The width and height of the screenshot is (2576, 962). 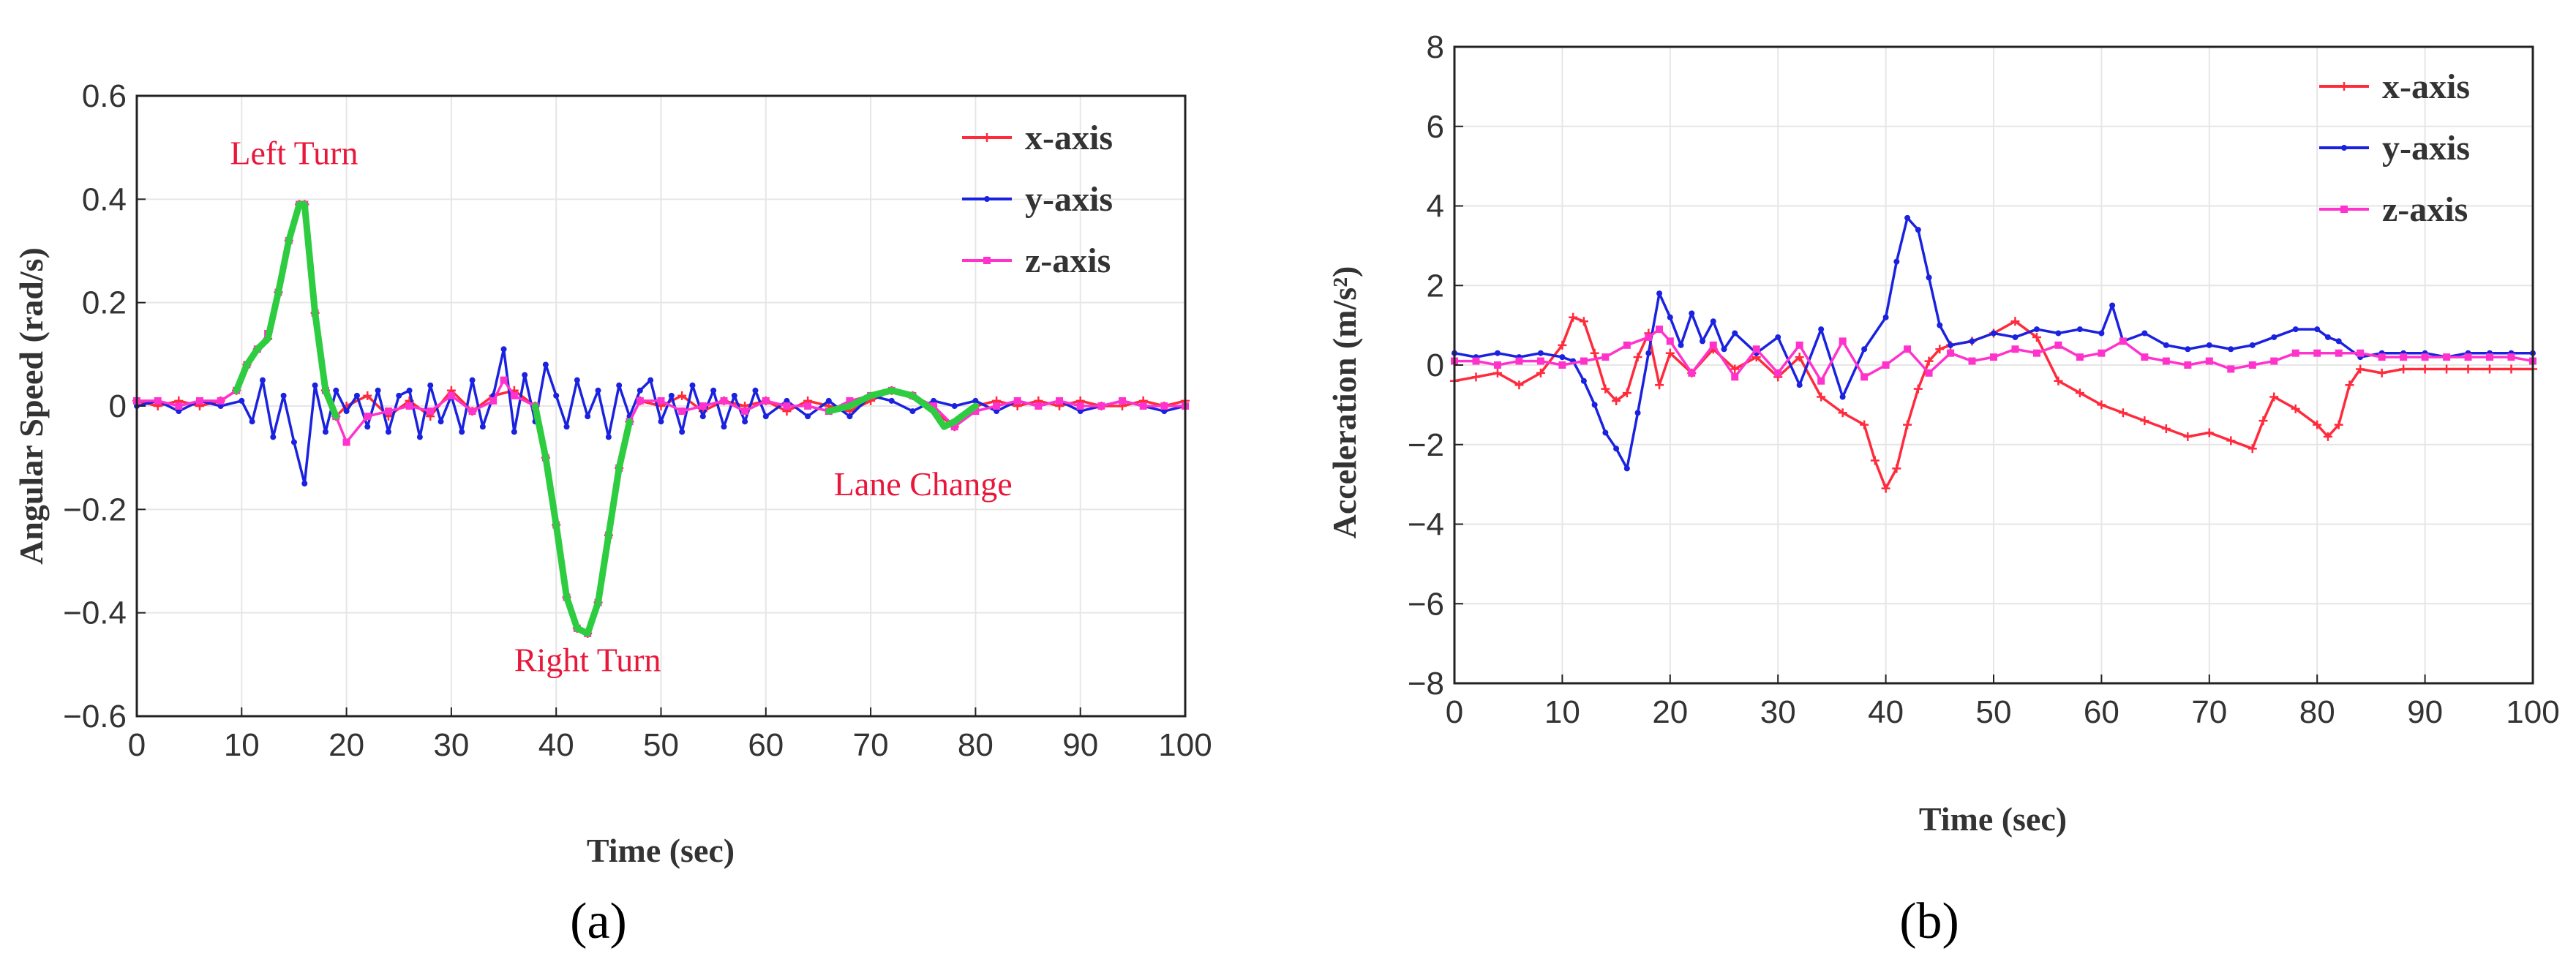 What do you see at coordinates (1426, 525) in the screenshot?
I see `panel-b-y-tick-label: −4` at bounding box center [1426, 525].